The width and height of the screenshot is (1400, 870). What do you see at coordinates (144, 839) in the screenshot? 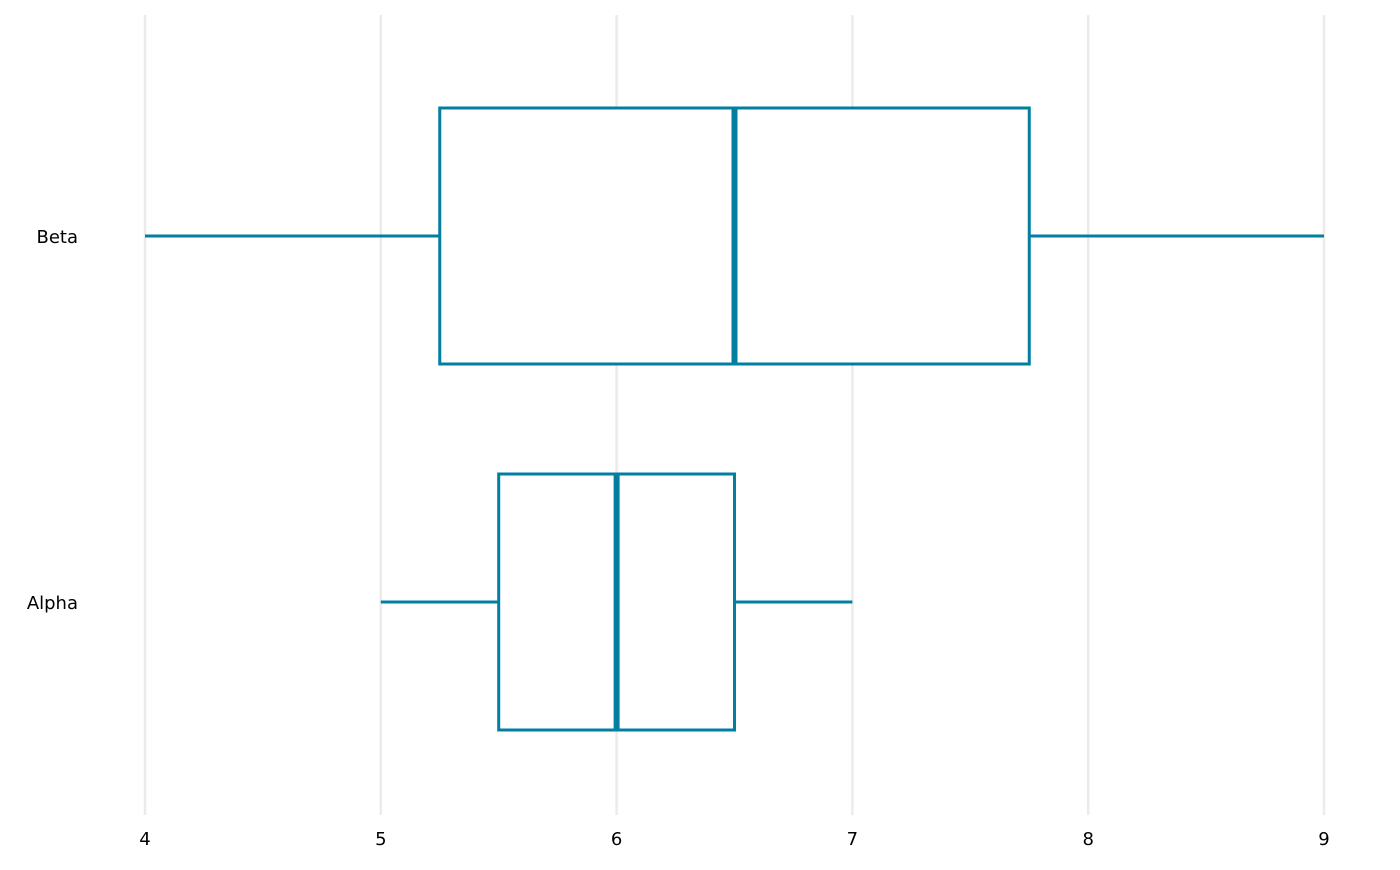
I see `x-tick-label: 4` at bounding box center [144, 839].